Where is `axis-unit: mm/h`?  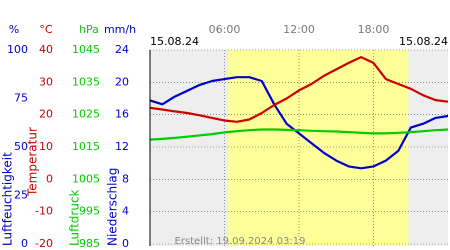
axis-unit: mm/h is located at coordinates (120, 29).